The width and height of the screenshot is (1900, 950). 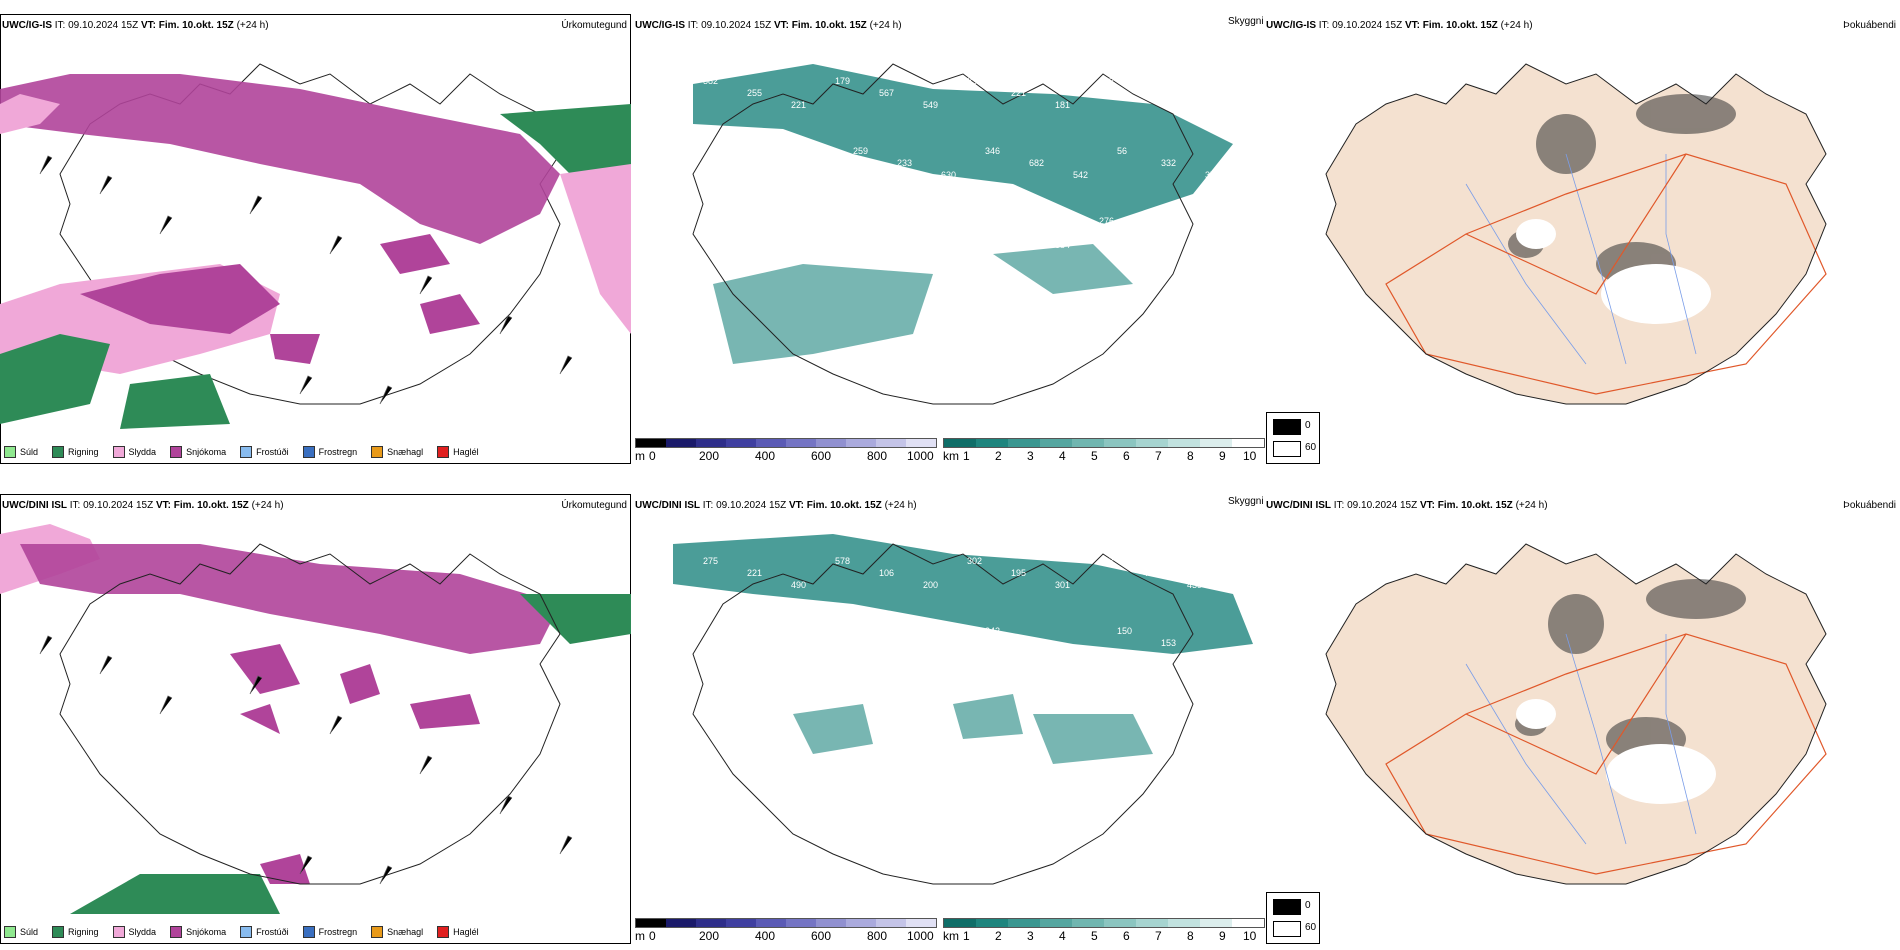 I want to click on tick-label: 1, so click(x=966, y=456).